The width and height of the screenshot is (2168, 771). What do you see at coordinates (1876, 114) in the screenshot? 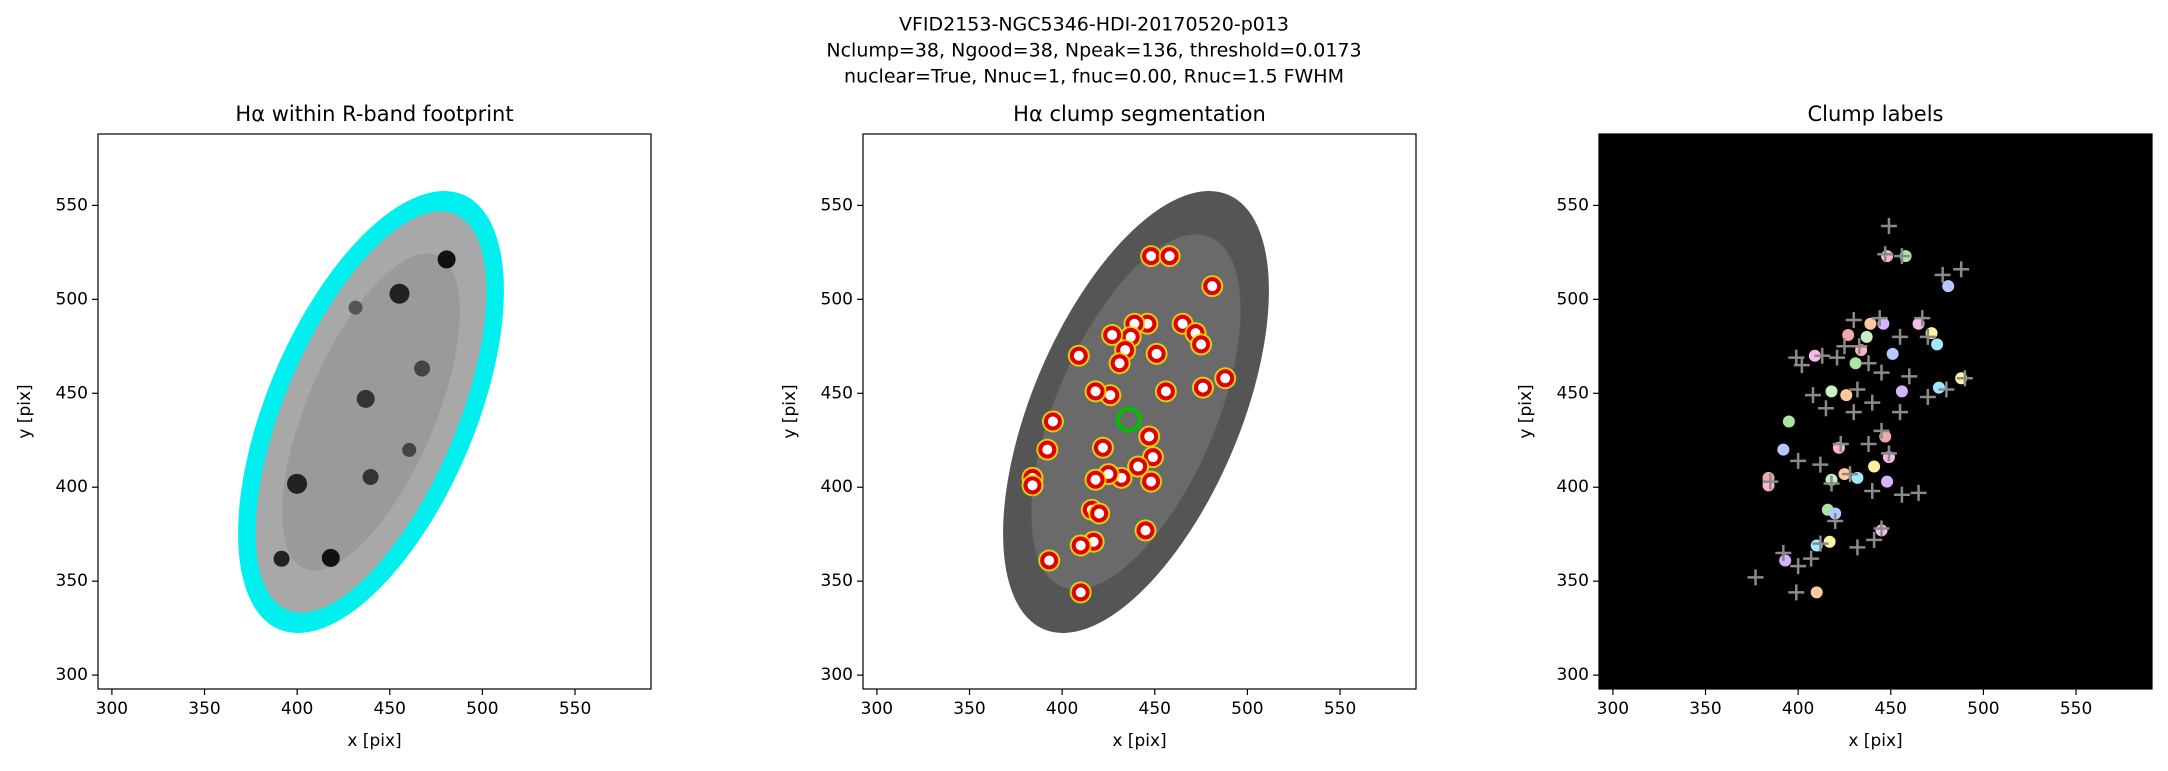
I see `panel-title: Clump labels` at bounding box center [1876, 114].